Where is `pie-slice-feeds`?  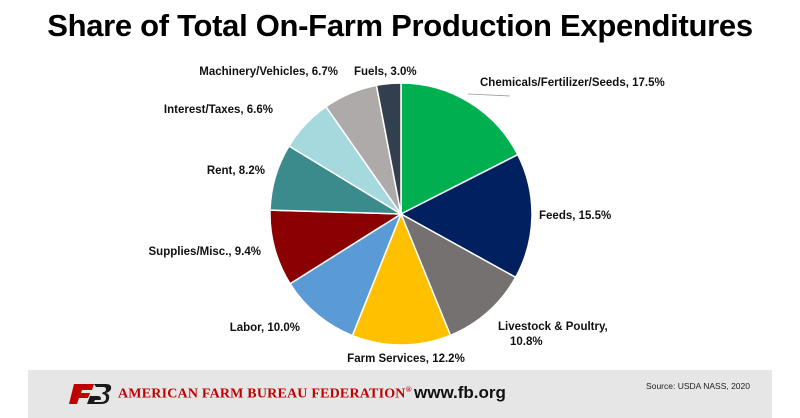 pie-slice-feeds is located at coordinates (466, 216).